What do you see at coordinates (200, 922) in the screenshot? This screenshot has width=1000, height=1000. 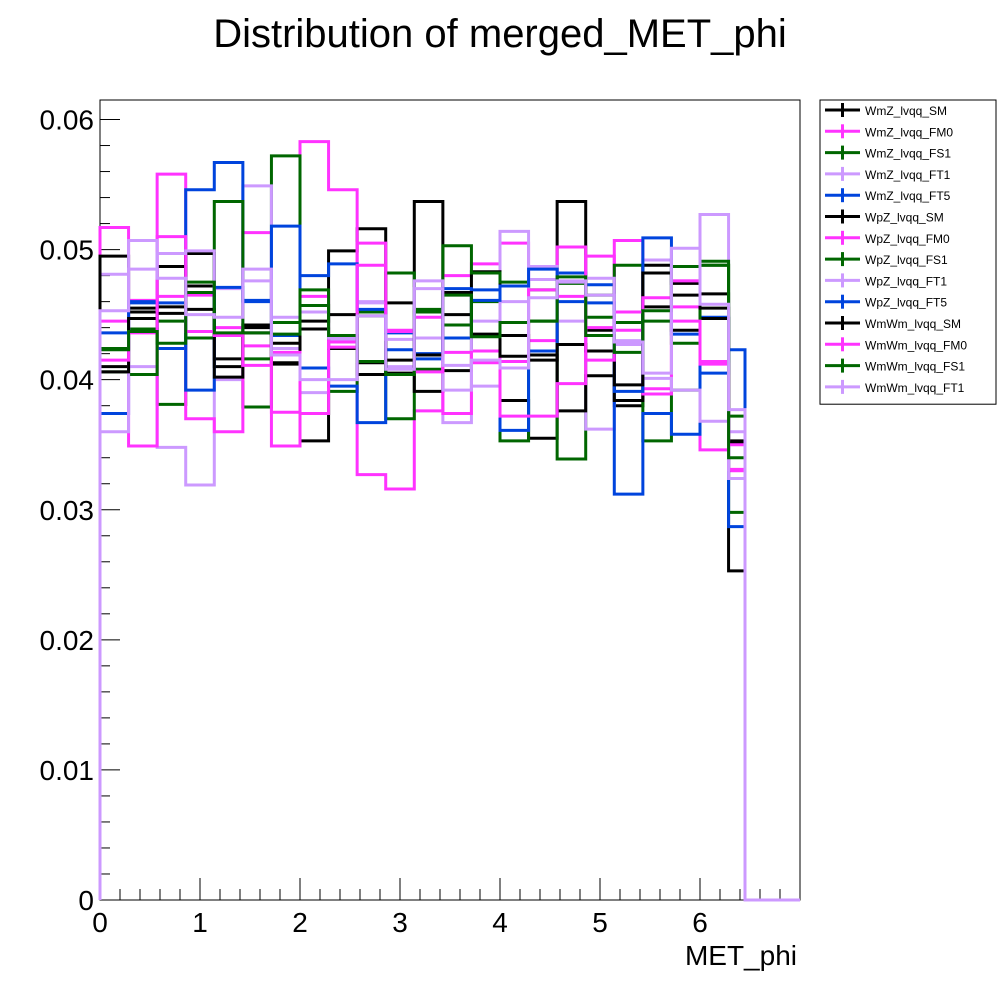 I see `x-tick-label: 1` at bounding box center [200, 922].